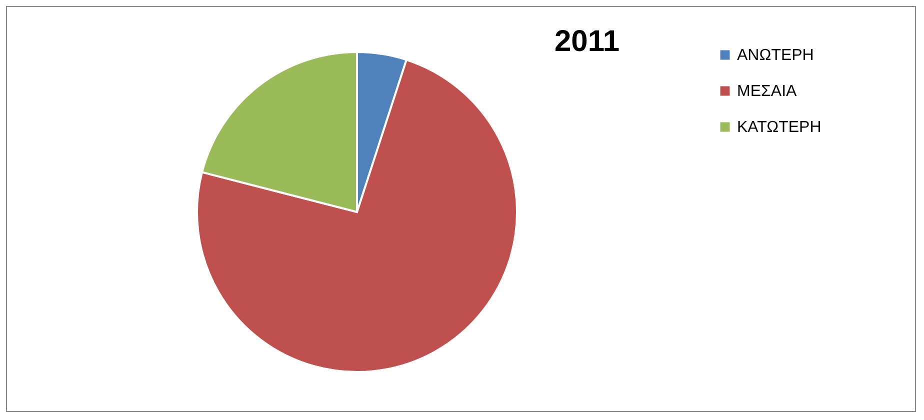 The image size is (924, 420). Describe the element at coordinates (779, 127) in the screenshot. I see `legend-label: ΚΑΤΩΤΕΡΗ` at that location.